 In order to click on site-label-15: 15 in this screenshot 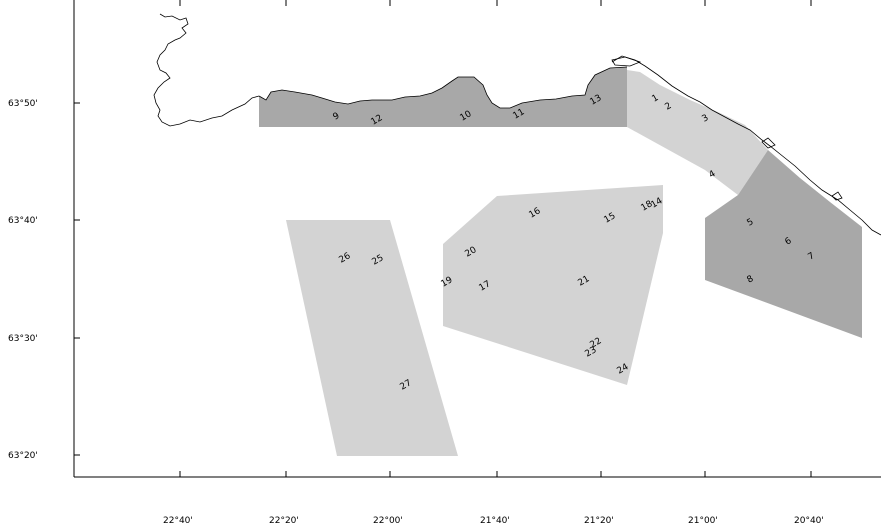, I will do `click(610, 218)`.